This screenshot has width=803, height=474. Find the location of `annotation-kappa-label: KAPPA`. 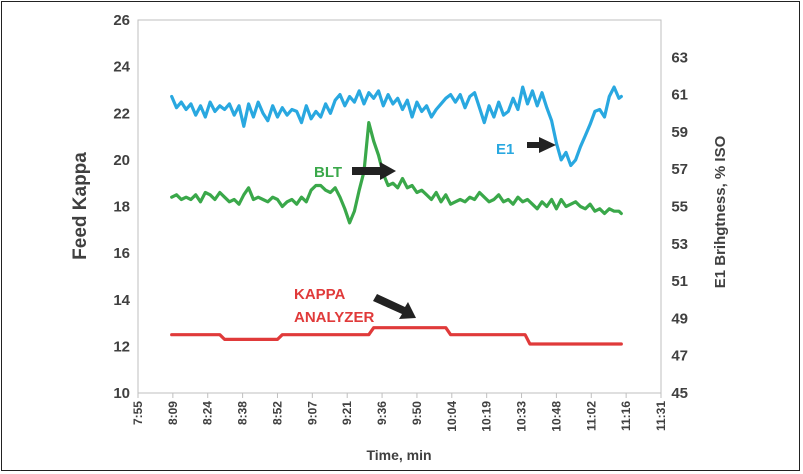

annotation-kappa-label: KAPPA is located at coordinates (320, 294).